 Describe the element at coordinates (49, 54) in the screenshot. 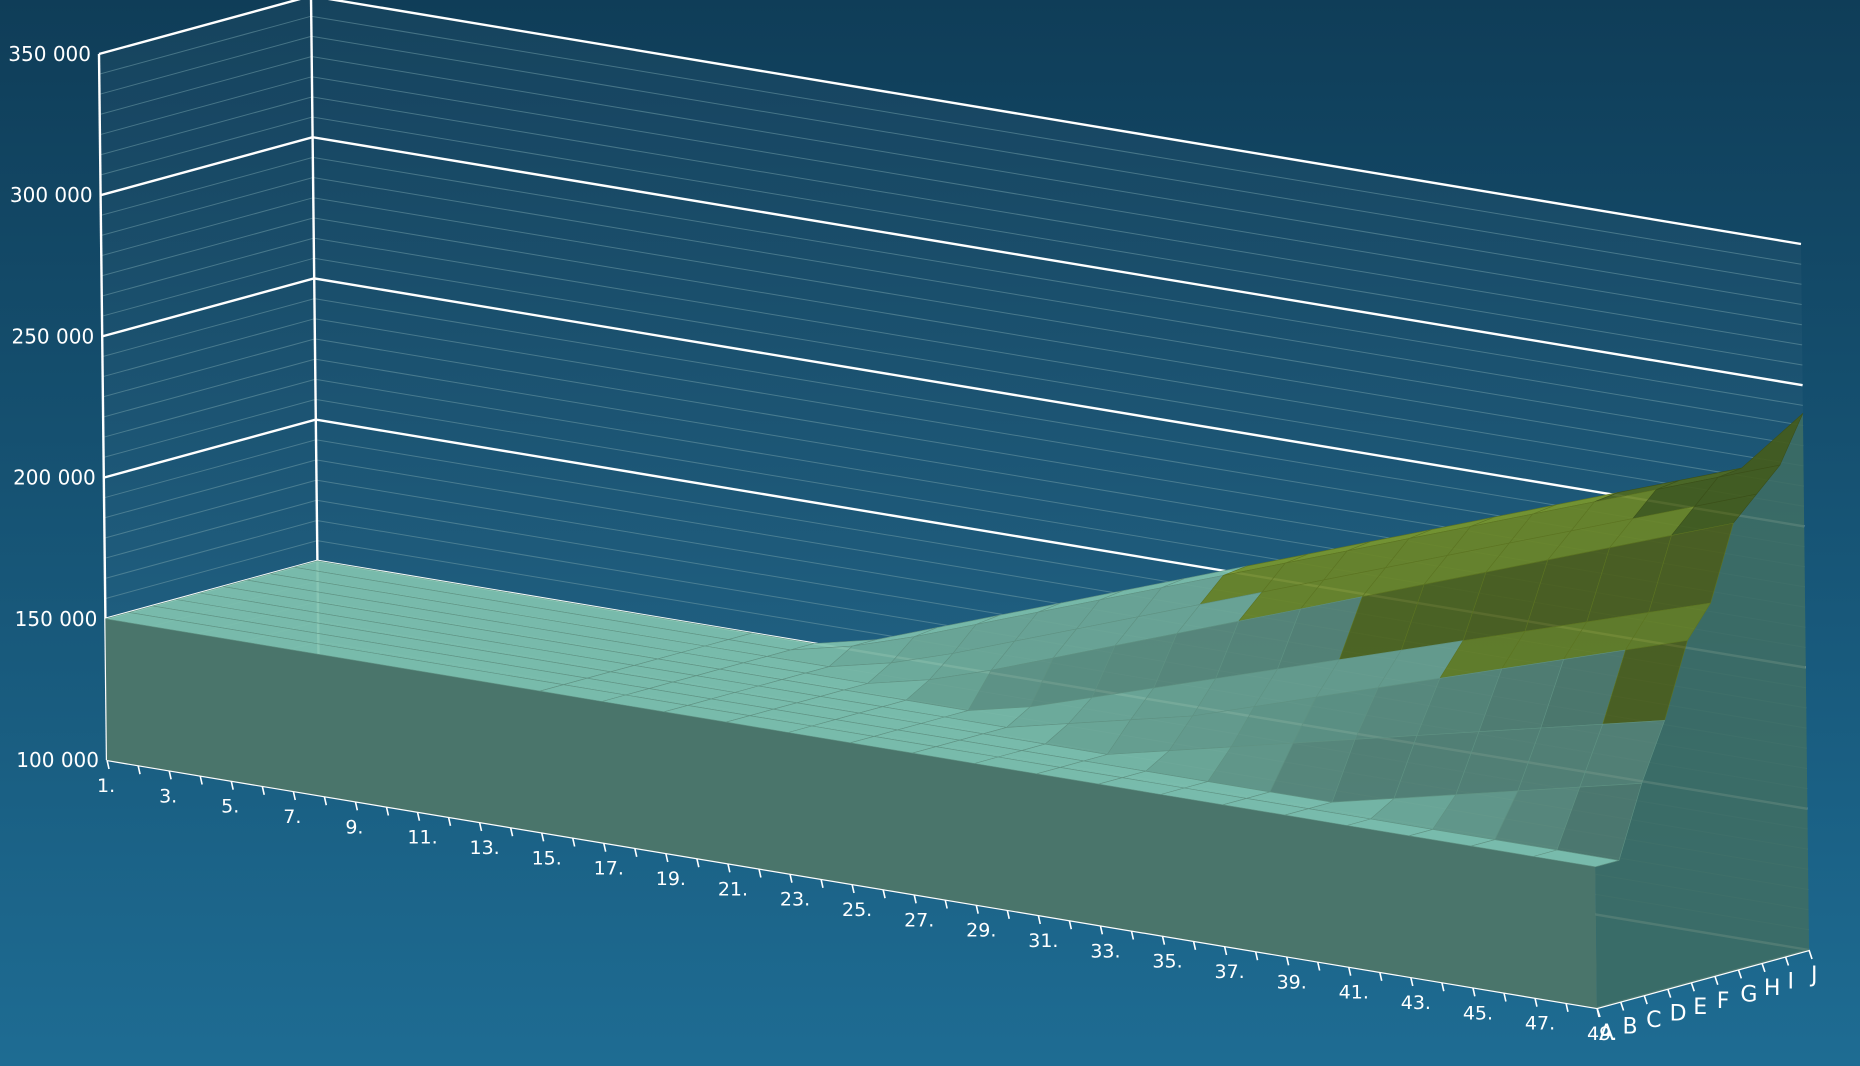

I see `y-tick-label: 350 000` at that location.